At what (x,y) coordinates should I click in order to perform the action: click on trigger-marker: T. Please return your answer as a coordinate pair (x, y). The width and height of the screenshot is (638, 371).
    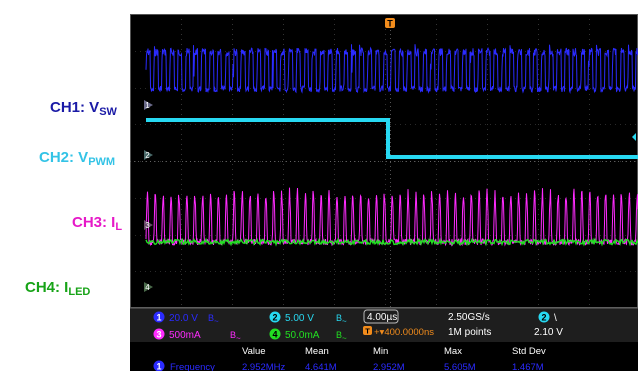
    Looking at the image, I should click on (390, 23).